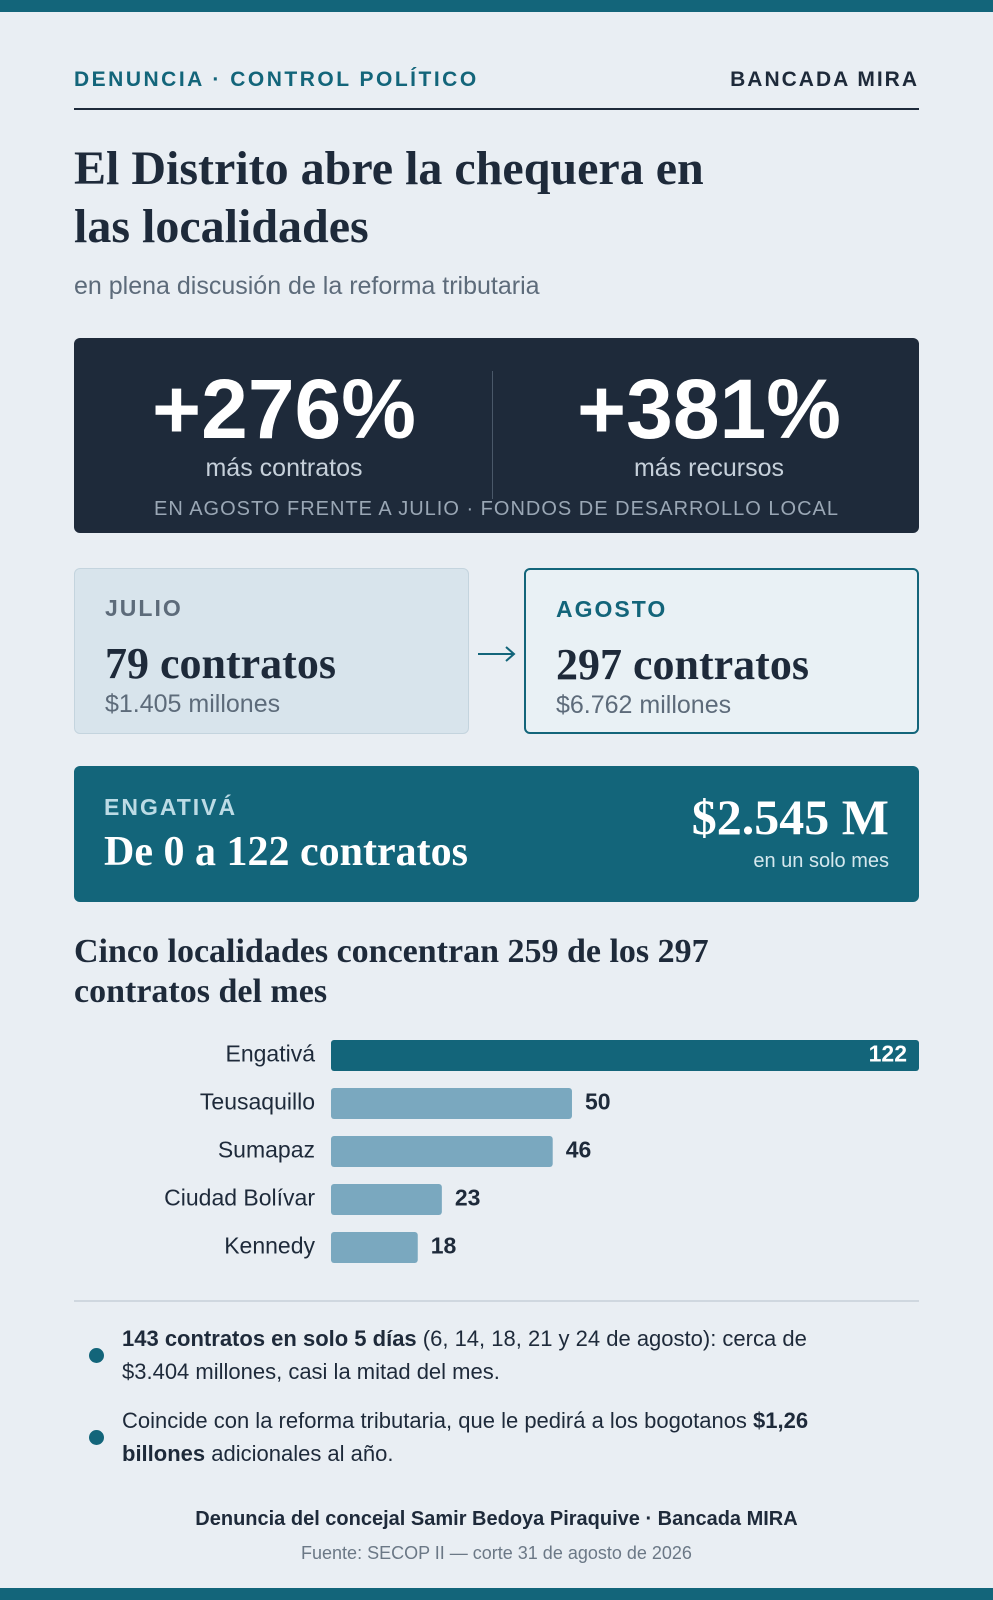  Describe the element at coordinates (496, 1301) in the screenshot. I see `separator` at that location.